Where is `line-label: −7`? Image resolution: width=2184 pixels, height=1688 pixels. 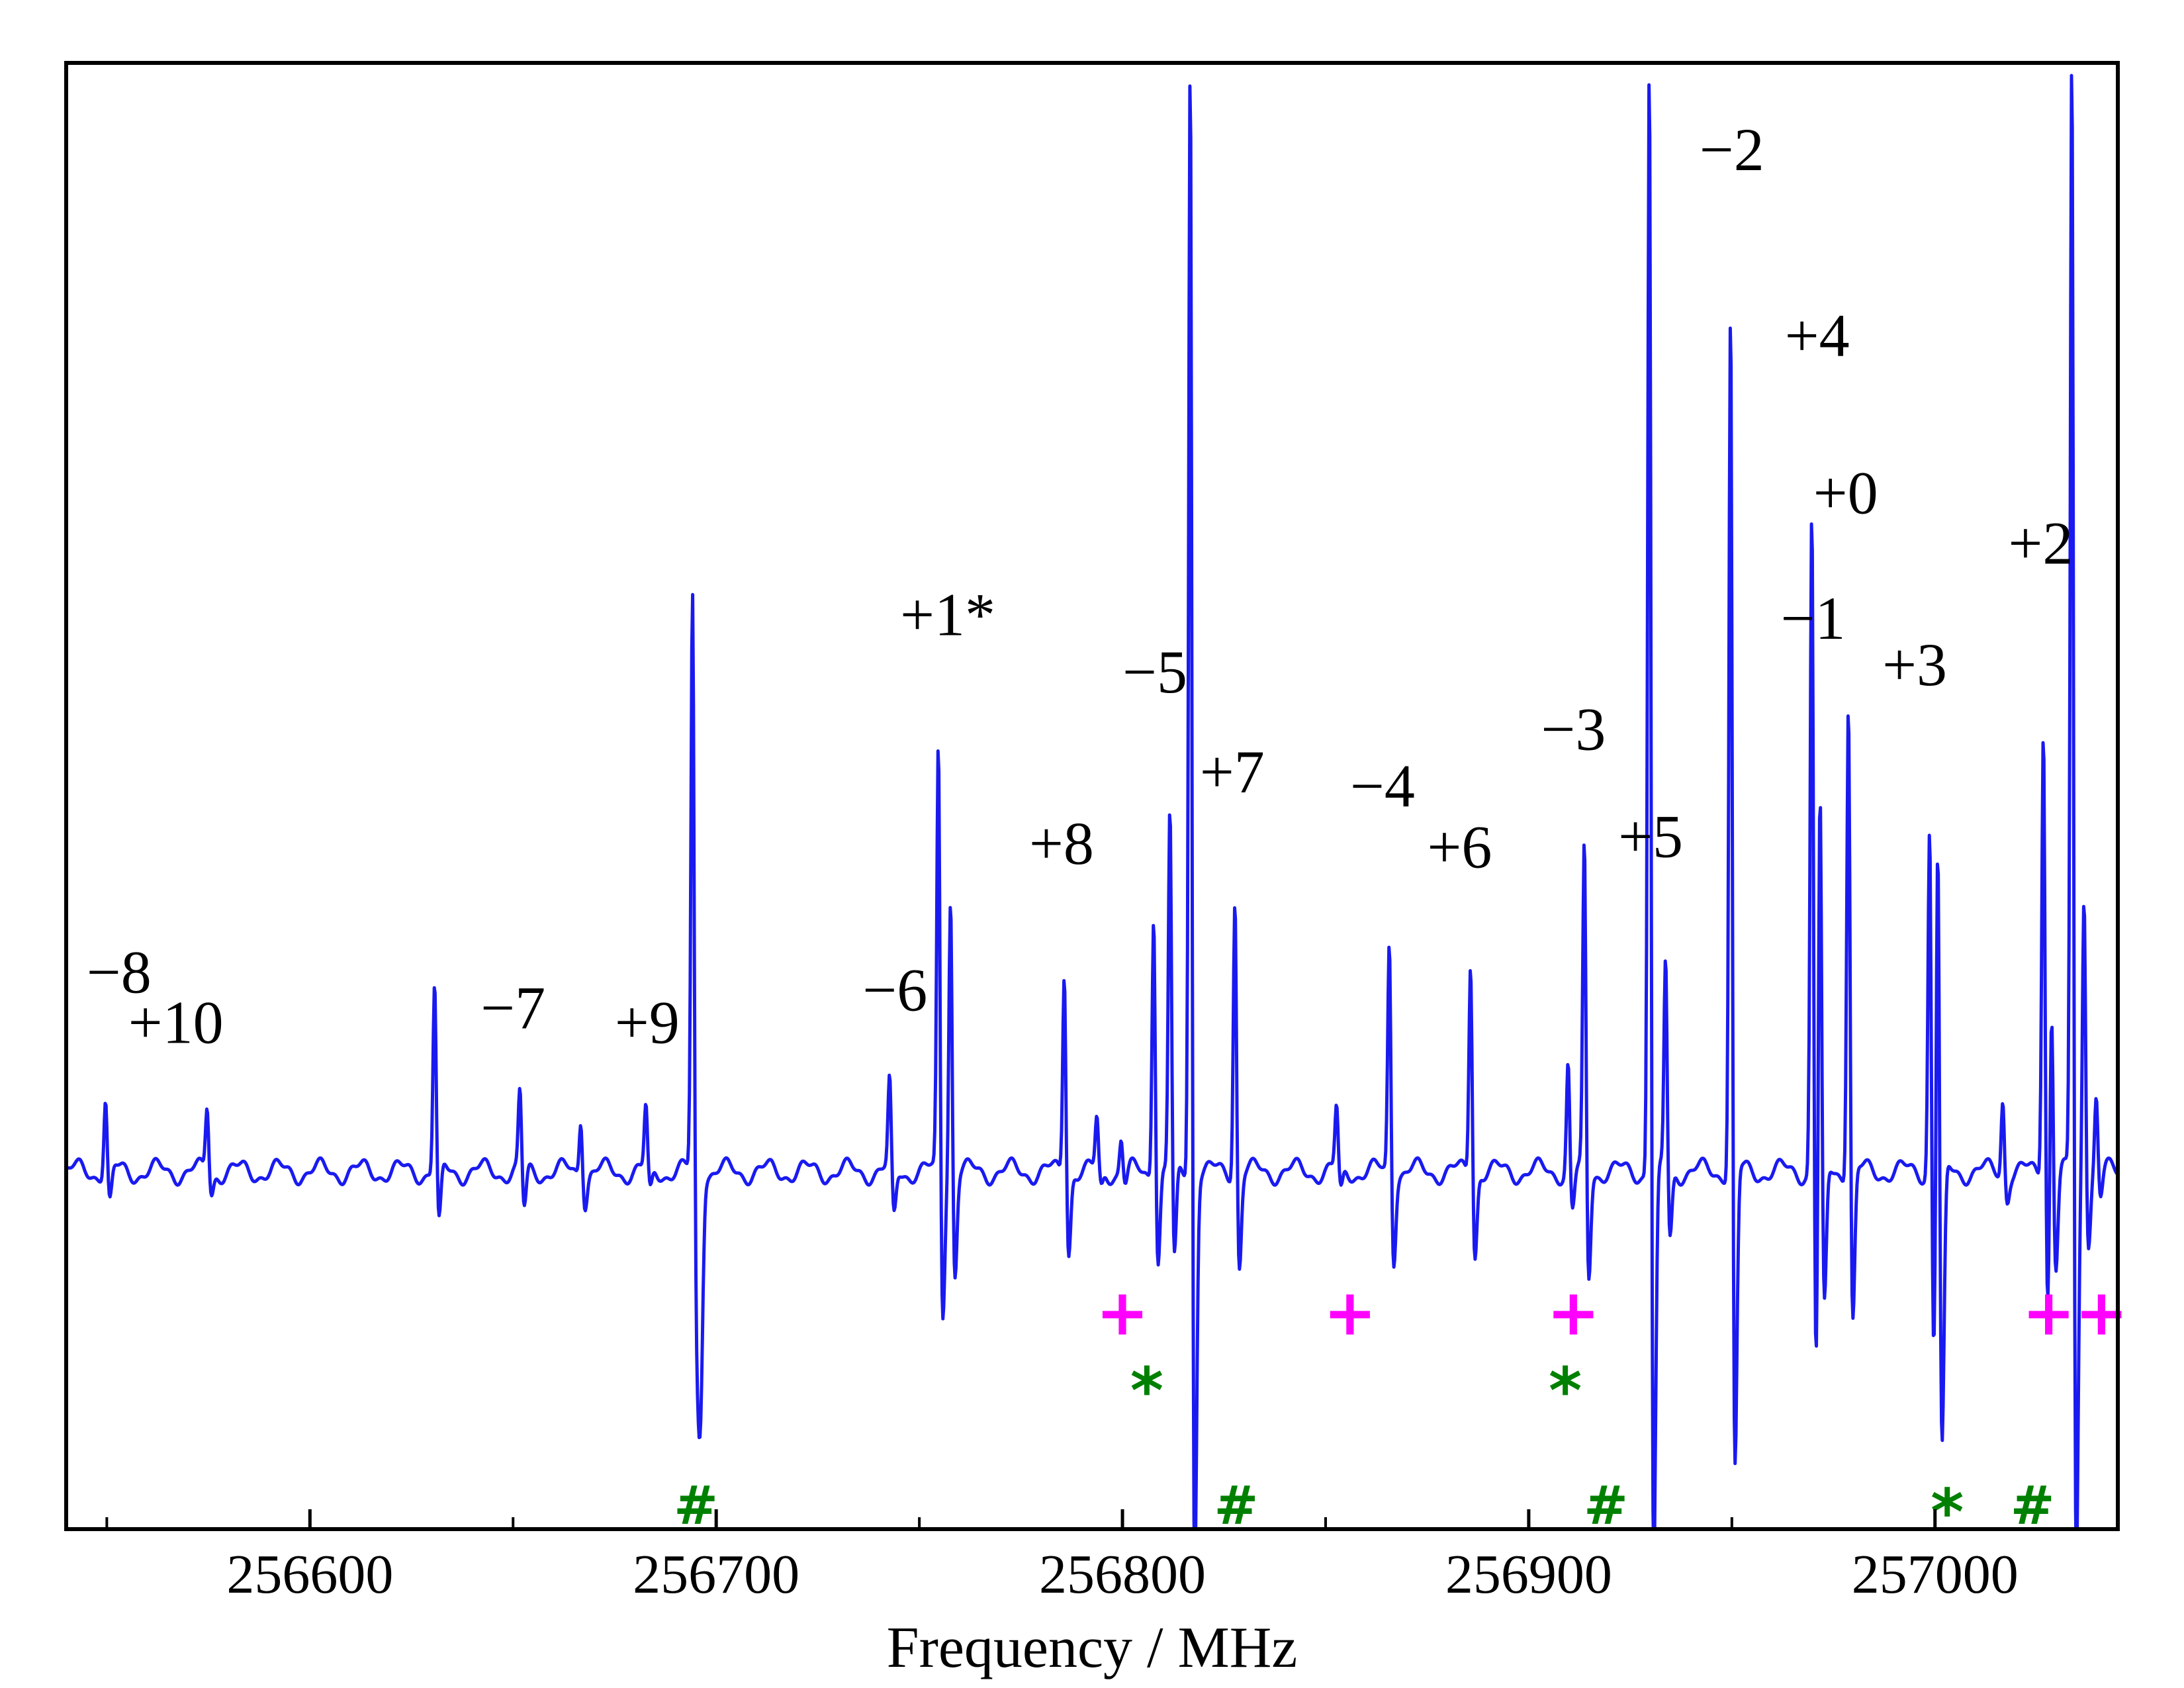 line-label: −7 is located at coordinates (512, 1008).